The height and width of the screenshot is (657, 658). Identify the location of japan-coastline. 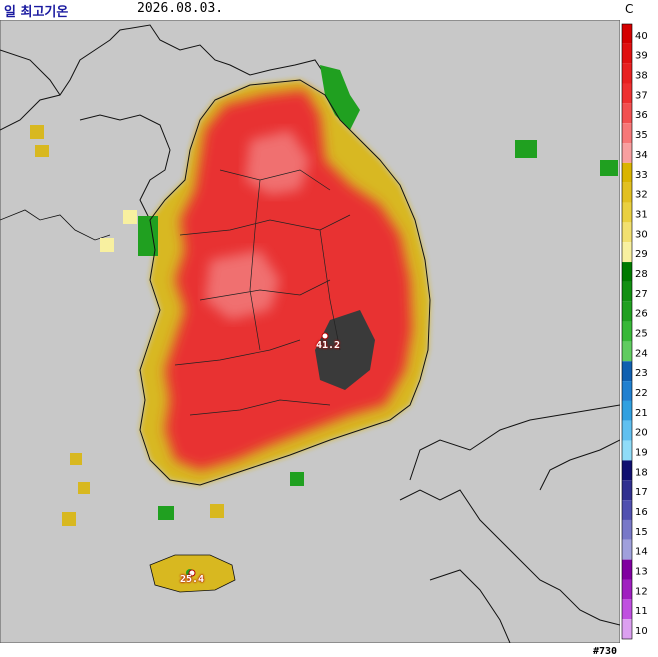
(510, 524).